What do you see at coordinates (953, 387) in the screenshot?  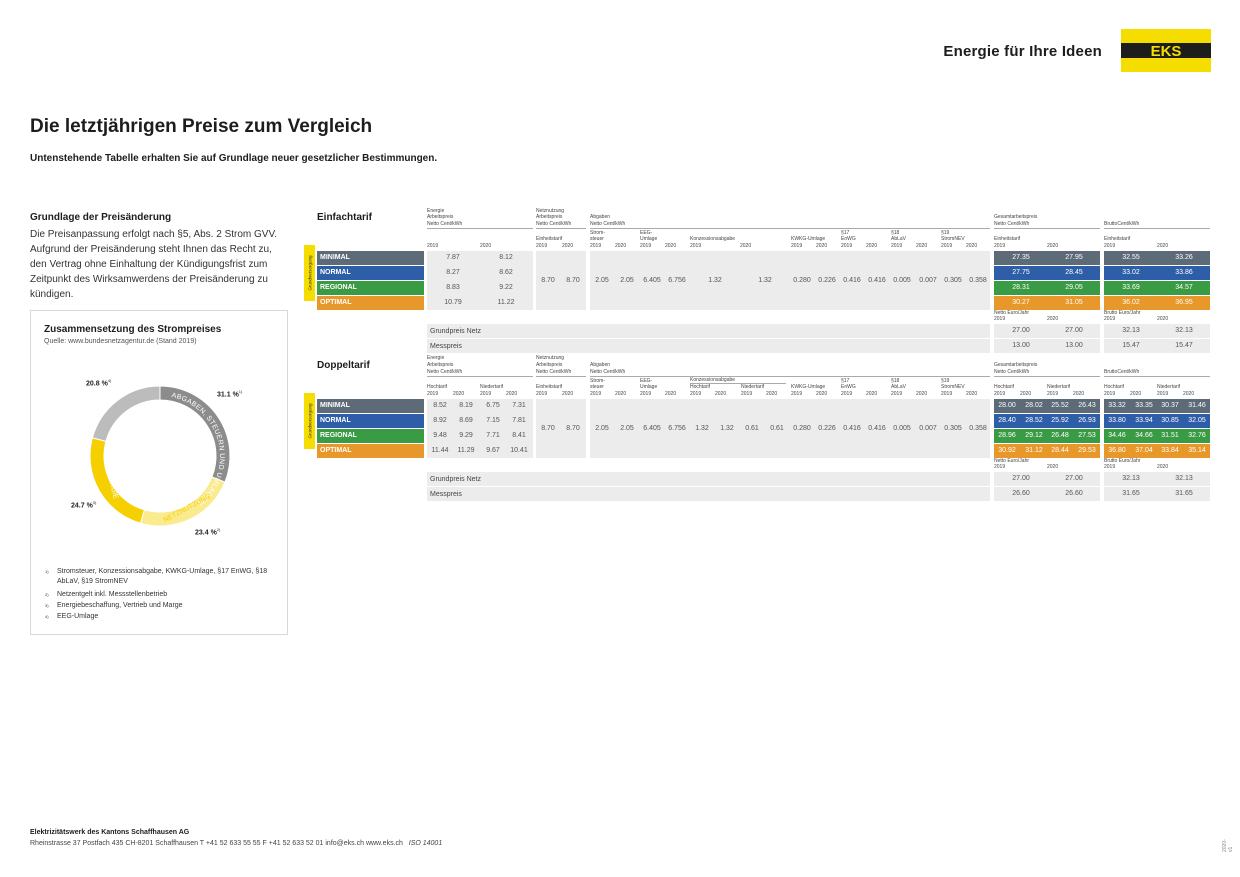 I see `hdr-snev: StromNEV` at bounding box center [953, 387].